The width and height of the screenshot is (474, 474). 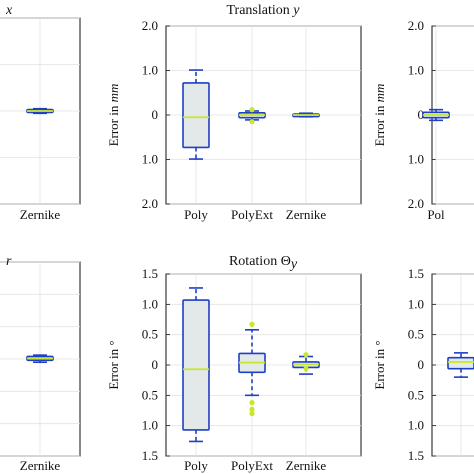 I want to click on chart-title-main: Rotation Θ, so click(x=260, y=261).